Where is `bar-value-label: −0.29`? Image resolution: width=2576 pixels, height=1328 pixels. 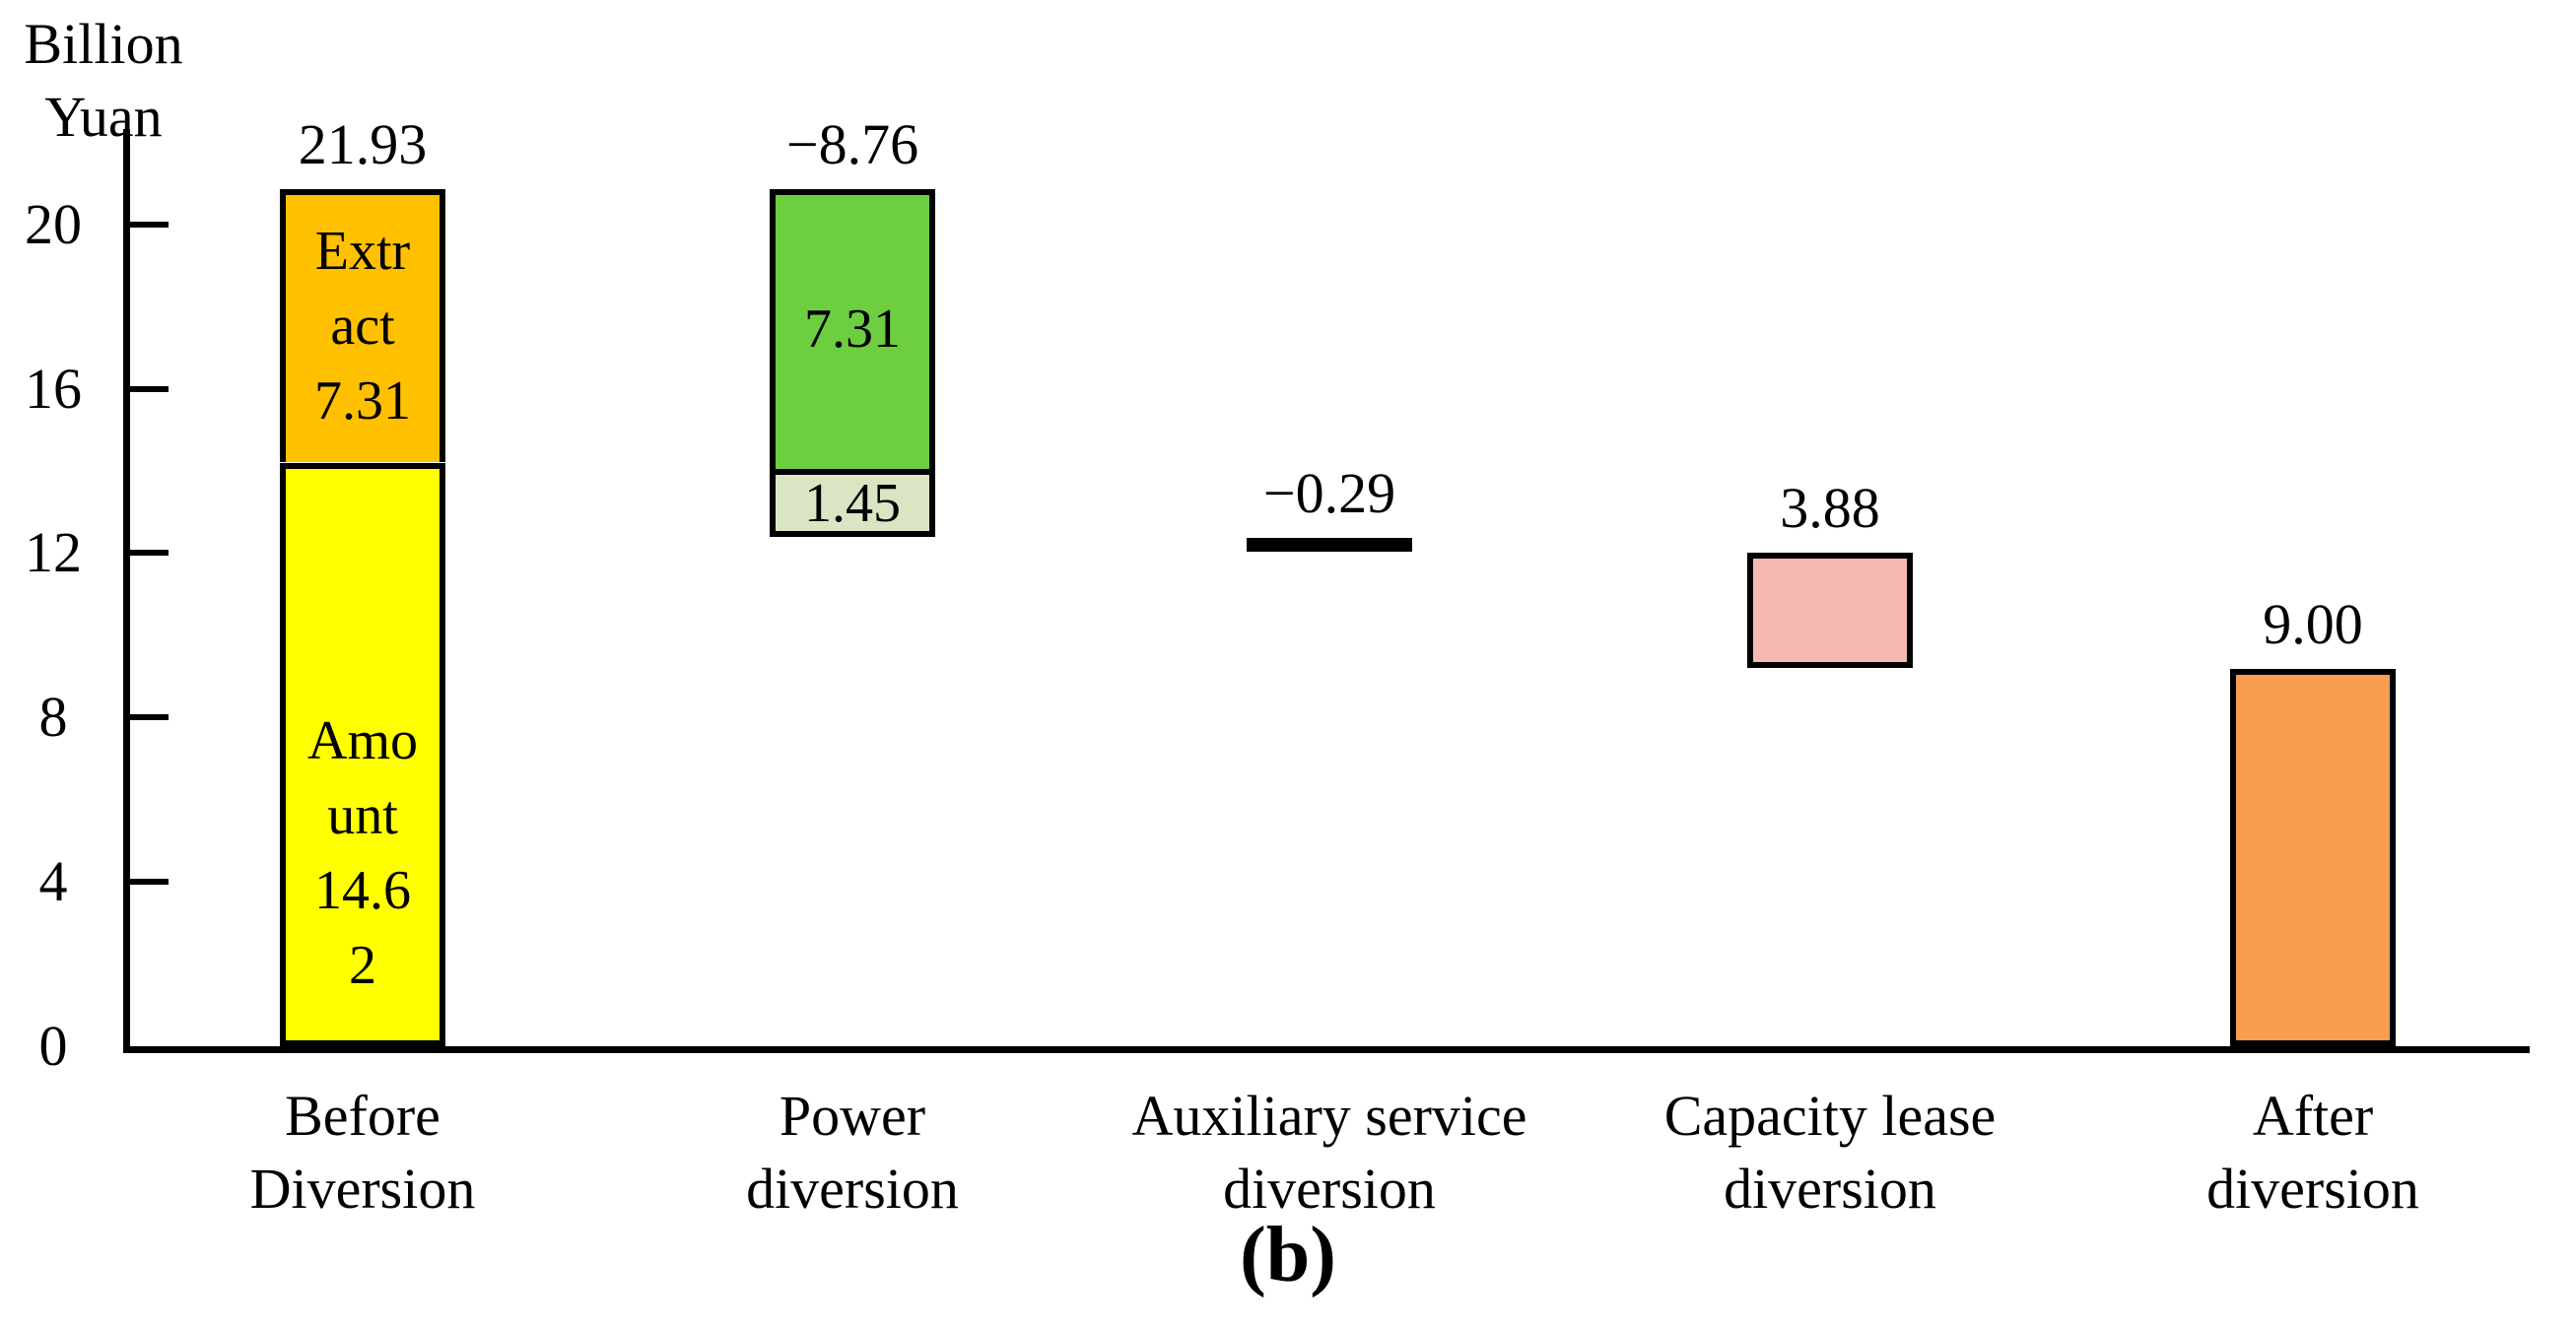
bar-value-label: −0.29 is located at coordinates (1329, 493).